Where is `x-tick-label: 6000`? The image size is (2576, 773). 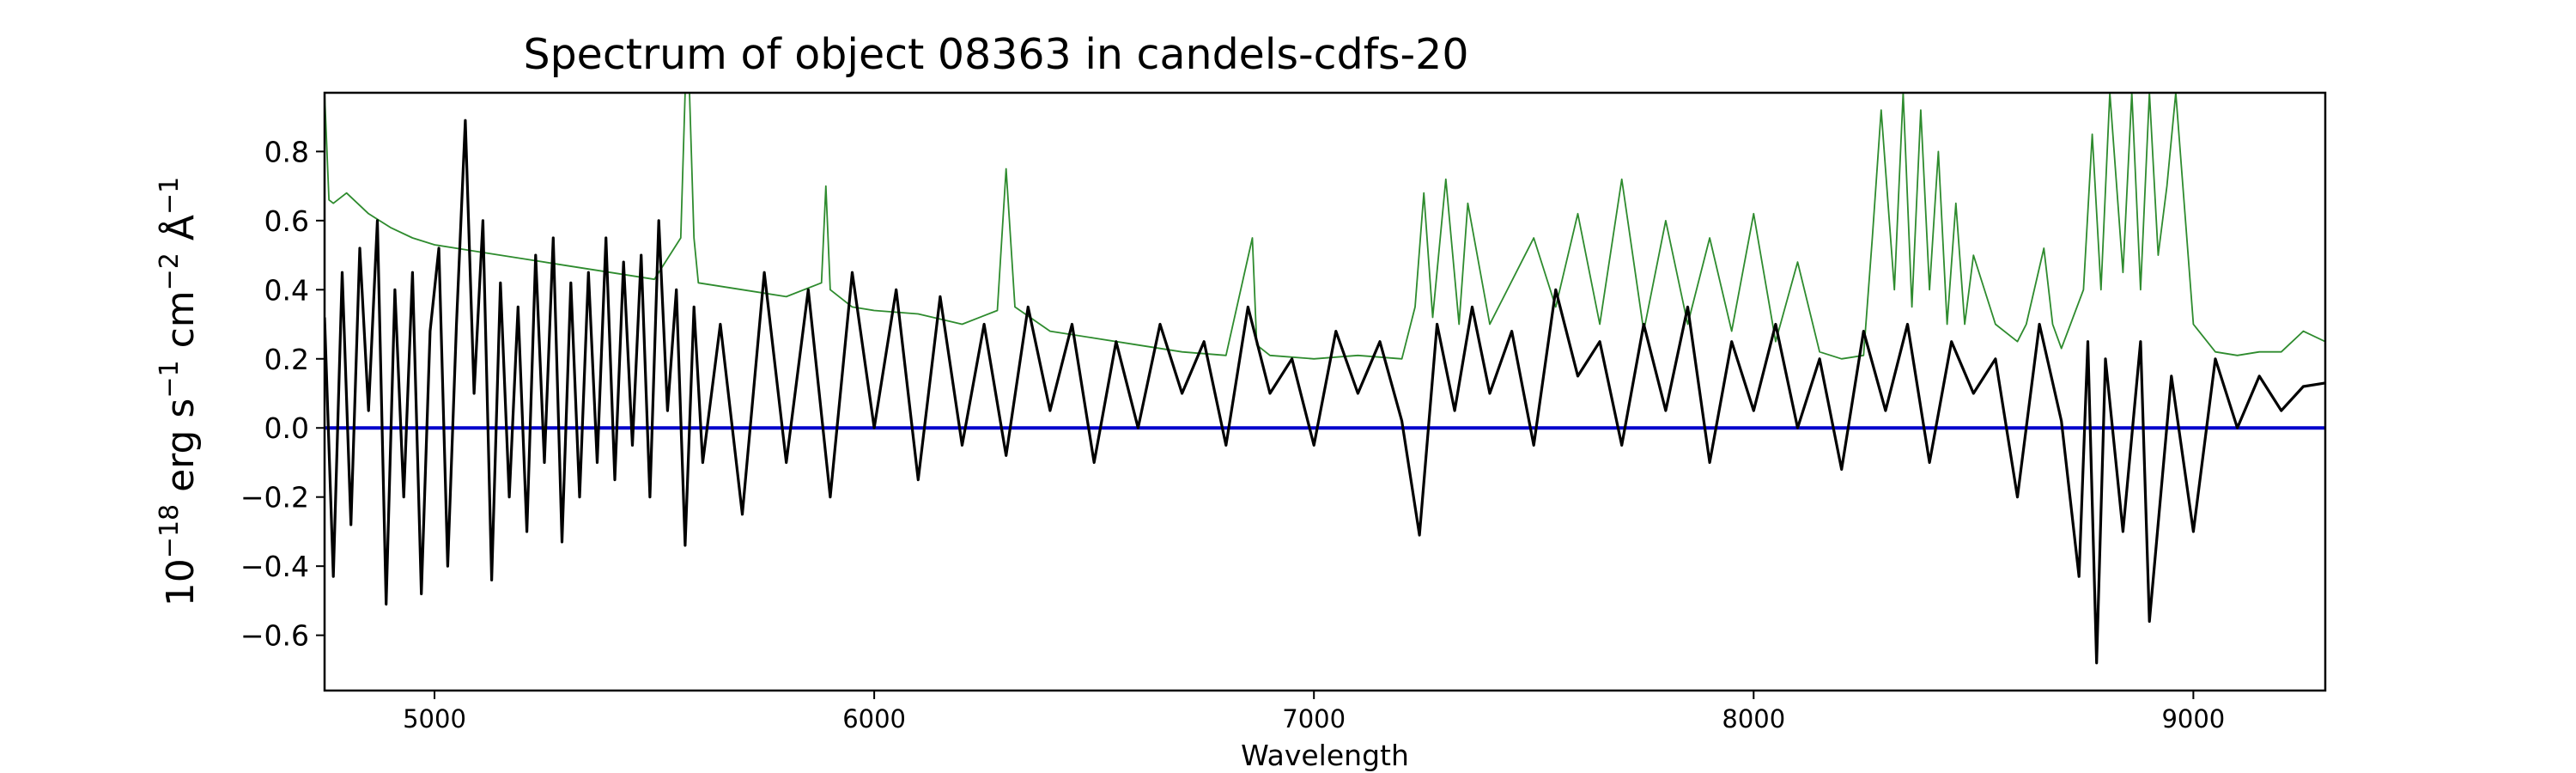 x-tick-label: 6000 is located at coordinates (874, 718).